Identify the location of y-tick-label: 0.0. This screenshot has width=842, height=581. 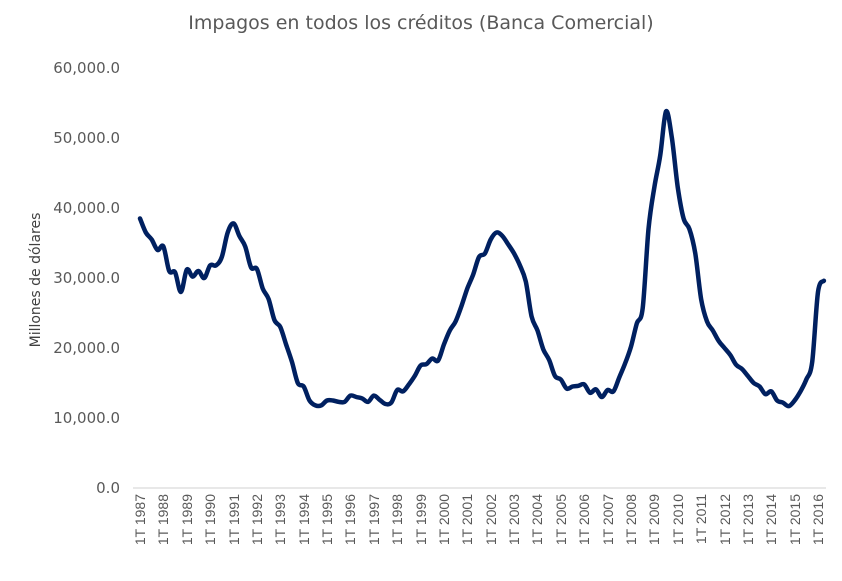
(108, 488).